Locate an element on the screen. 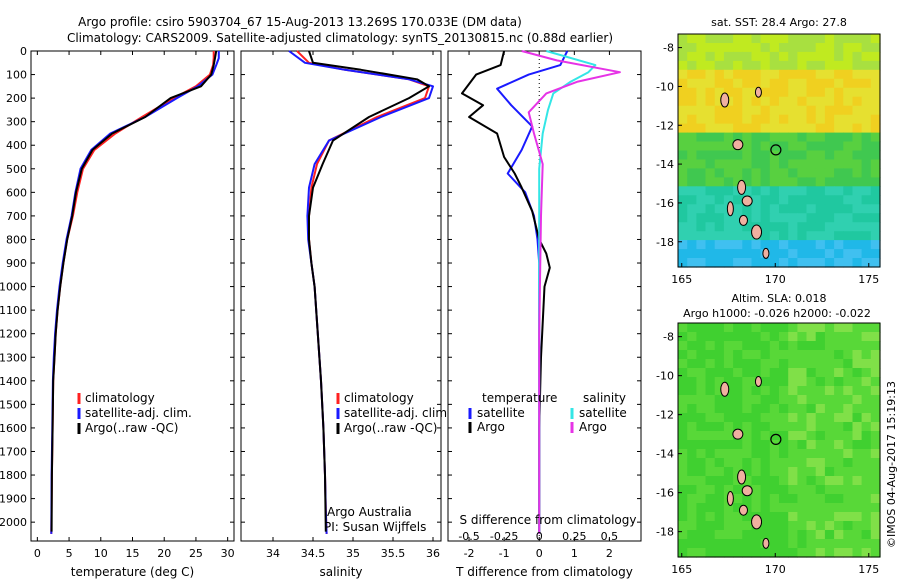 The height and width of the screenshot is (580, 900). temperature-ytick-label: 400 is located at coordinates (16, 145).